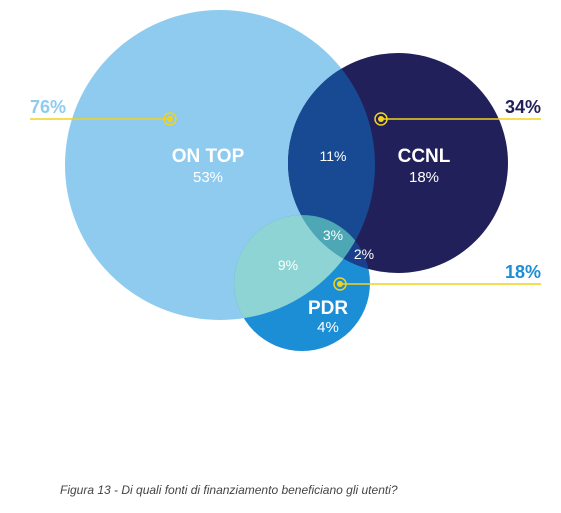  Describe the element at coordinates (328, 308) in the screenshot. I see `set-label-pdr: PDR` at that location.